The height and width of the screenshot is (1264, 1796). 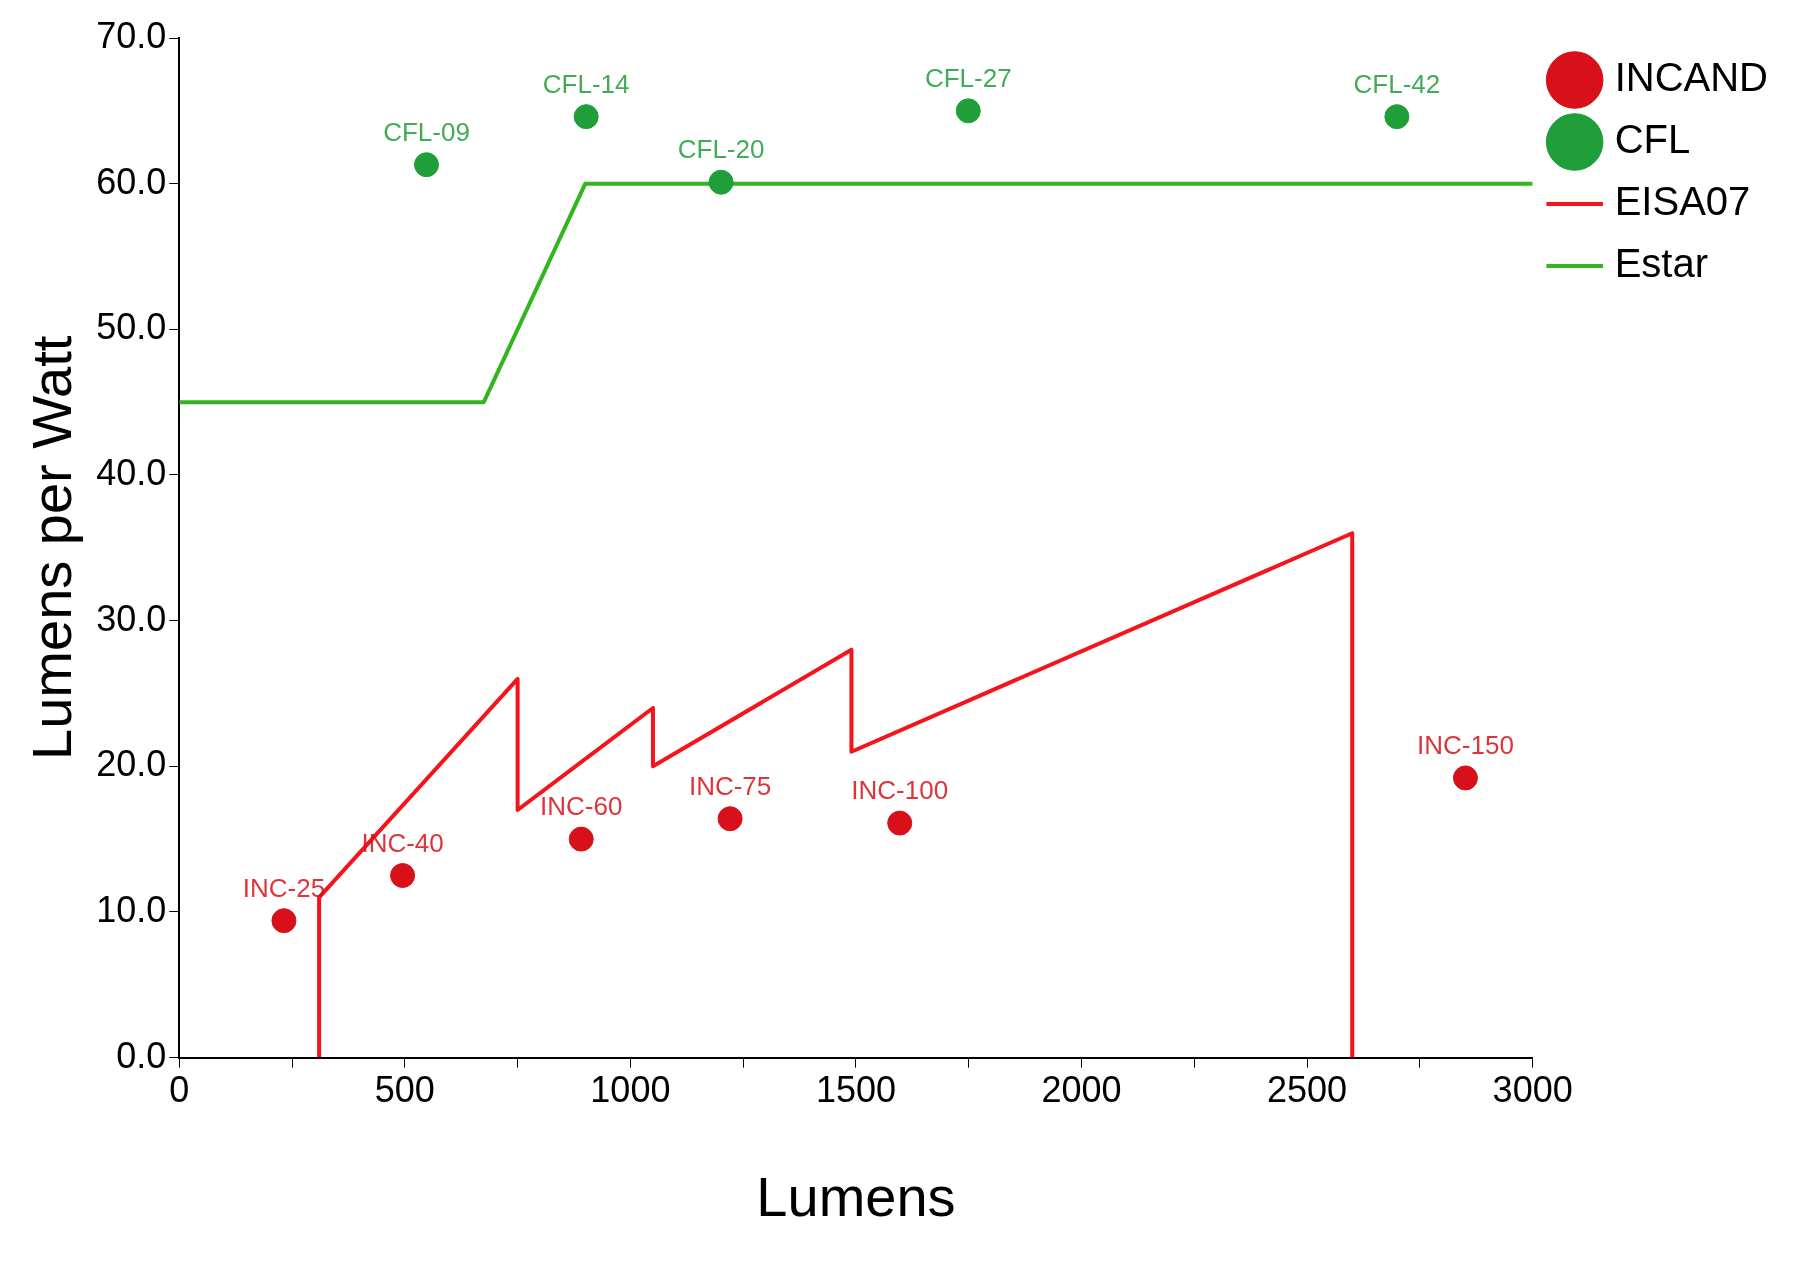 I want to click on x-tick-label: 3000, so click(x=1532, y=1090).